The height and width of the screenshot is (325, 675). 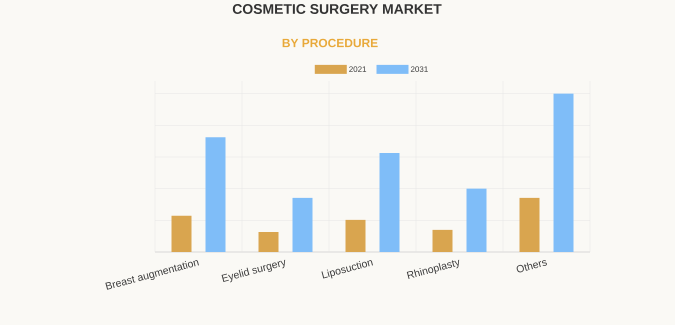 I want to click on chart-subtitle: BY PROCEDURE, so click(x=330, y=43).